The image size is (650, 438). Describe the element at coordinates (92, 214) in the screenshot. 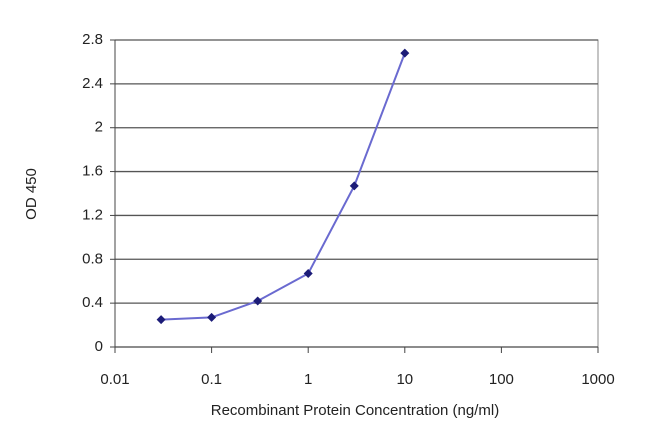

I see `y-tick-label: 1.2` at that location.